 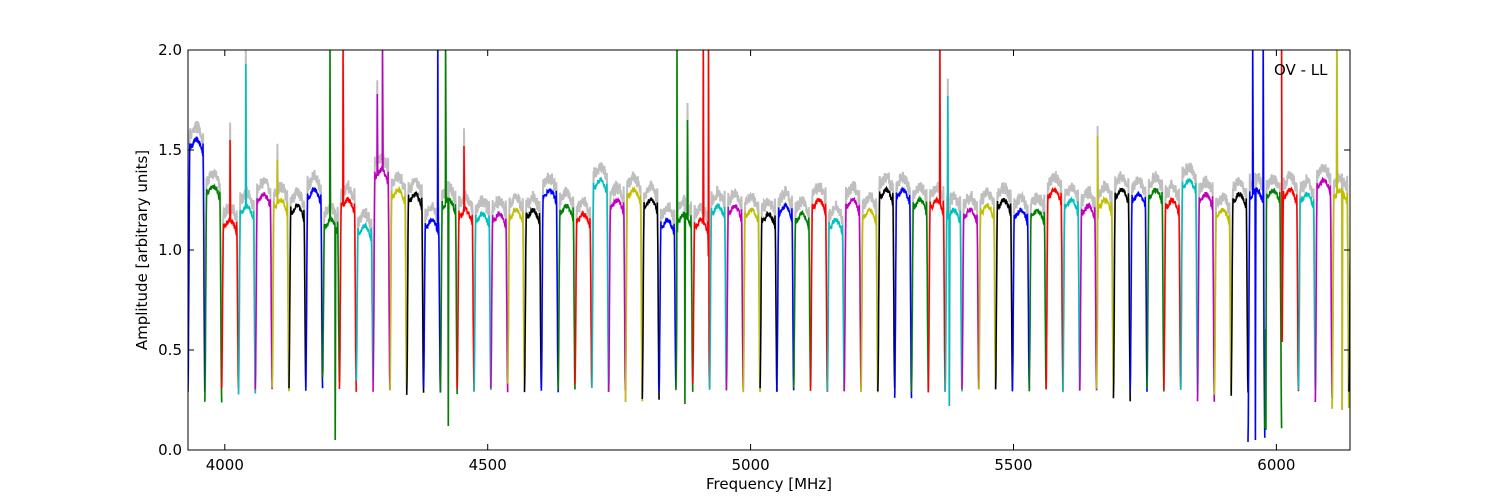 What do you see at coordinates (751, 465) in the screenshot?
I see `x-tick-label: 5000` at bounding box center [751, 465].